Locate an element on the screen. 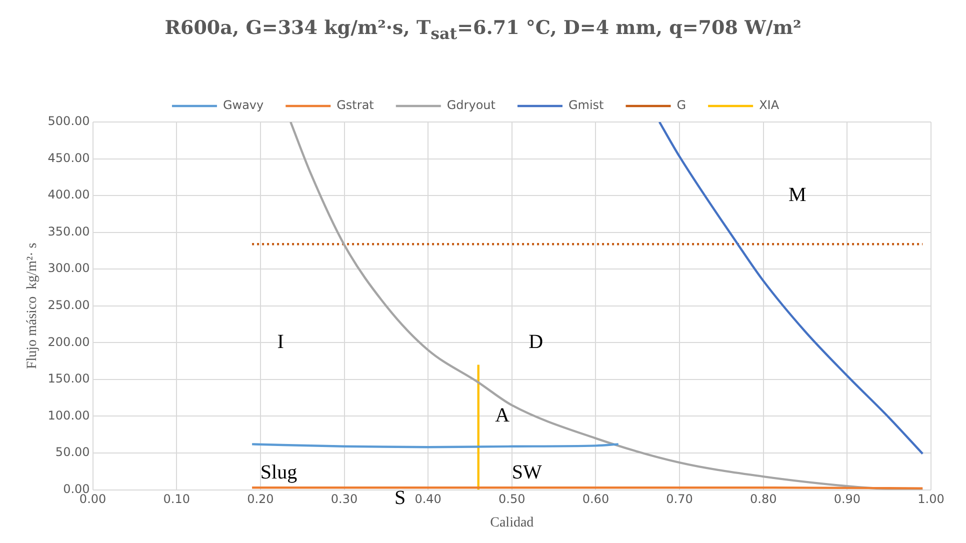 The height and width of the screenshot is (543, 966). y-tick-label: 450.00 is located at coordinates (69, 157).